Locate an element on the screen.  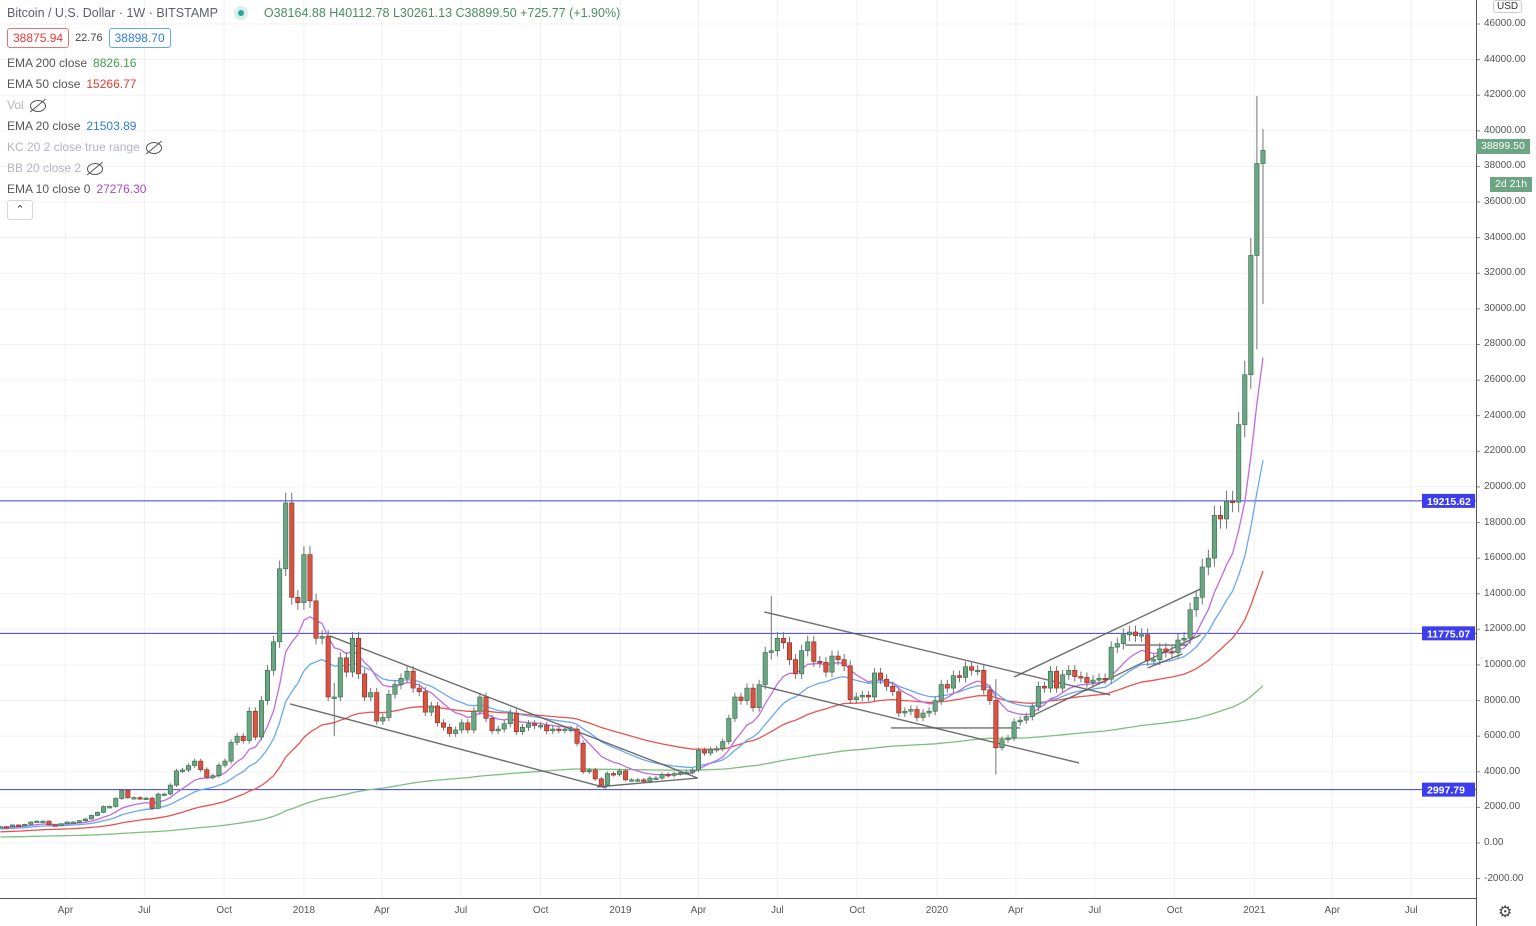
sell-button: 38875.94 is located at coordinates (38, 38).